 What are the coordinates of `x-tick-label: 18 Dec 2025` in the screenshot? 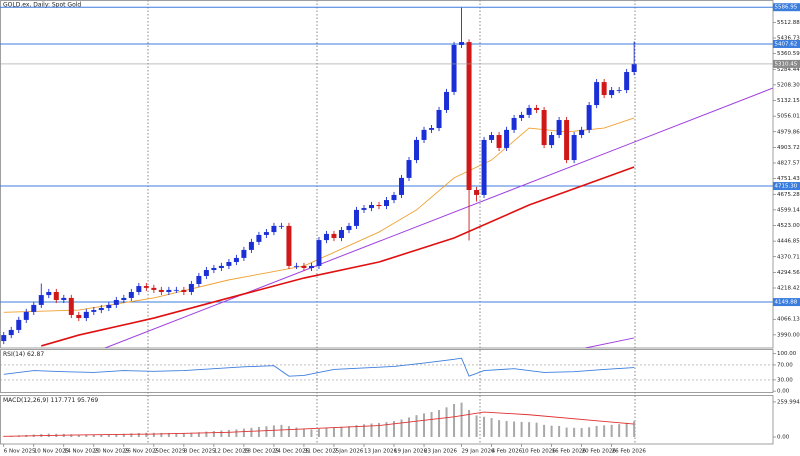 It's located at (262, 452).